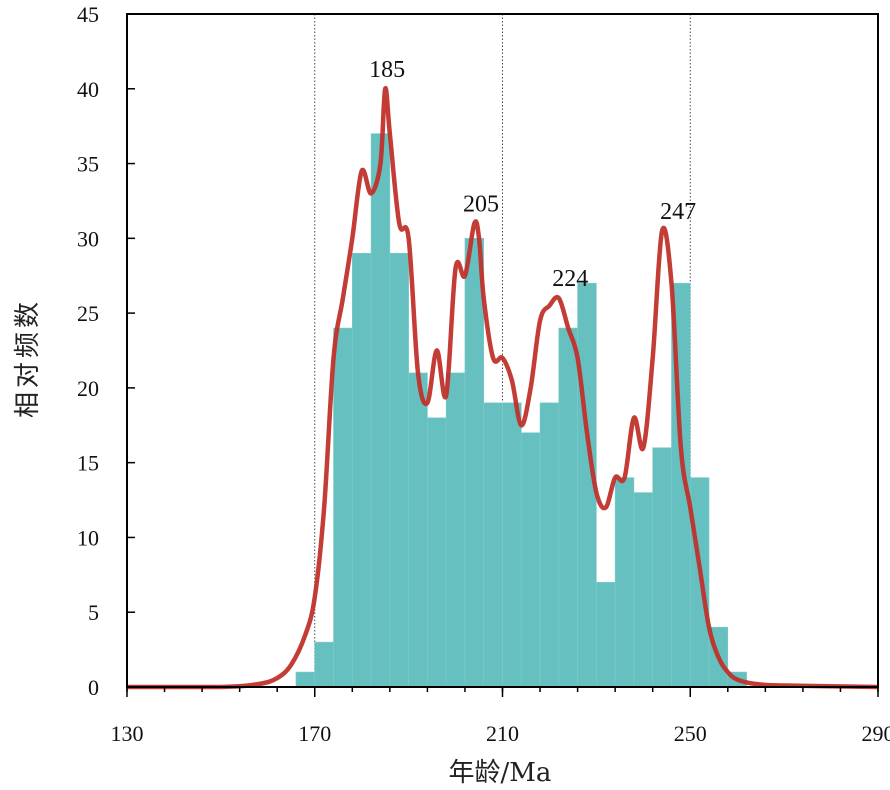 Image resolution: width=890 pixels, height=790 pixels. I want to click on y-tick-label: 30, so click(88, 238).